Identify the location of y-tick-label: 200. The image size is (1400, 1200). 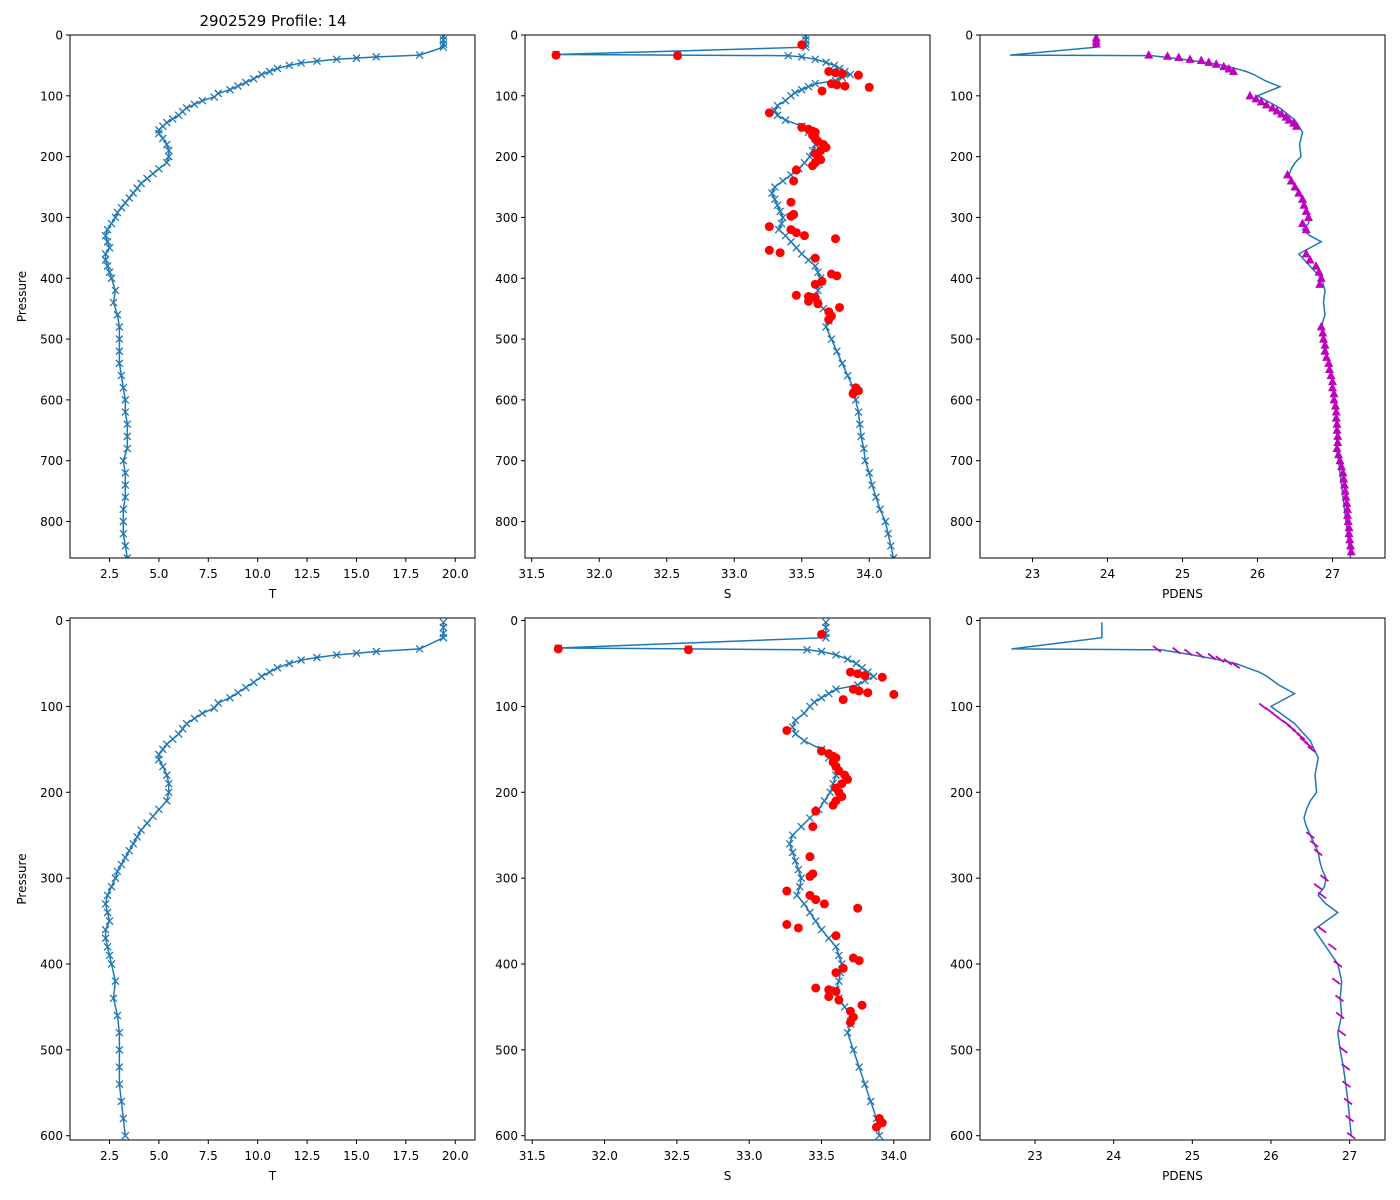
(506, 157).